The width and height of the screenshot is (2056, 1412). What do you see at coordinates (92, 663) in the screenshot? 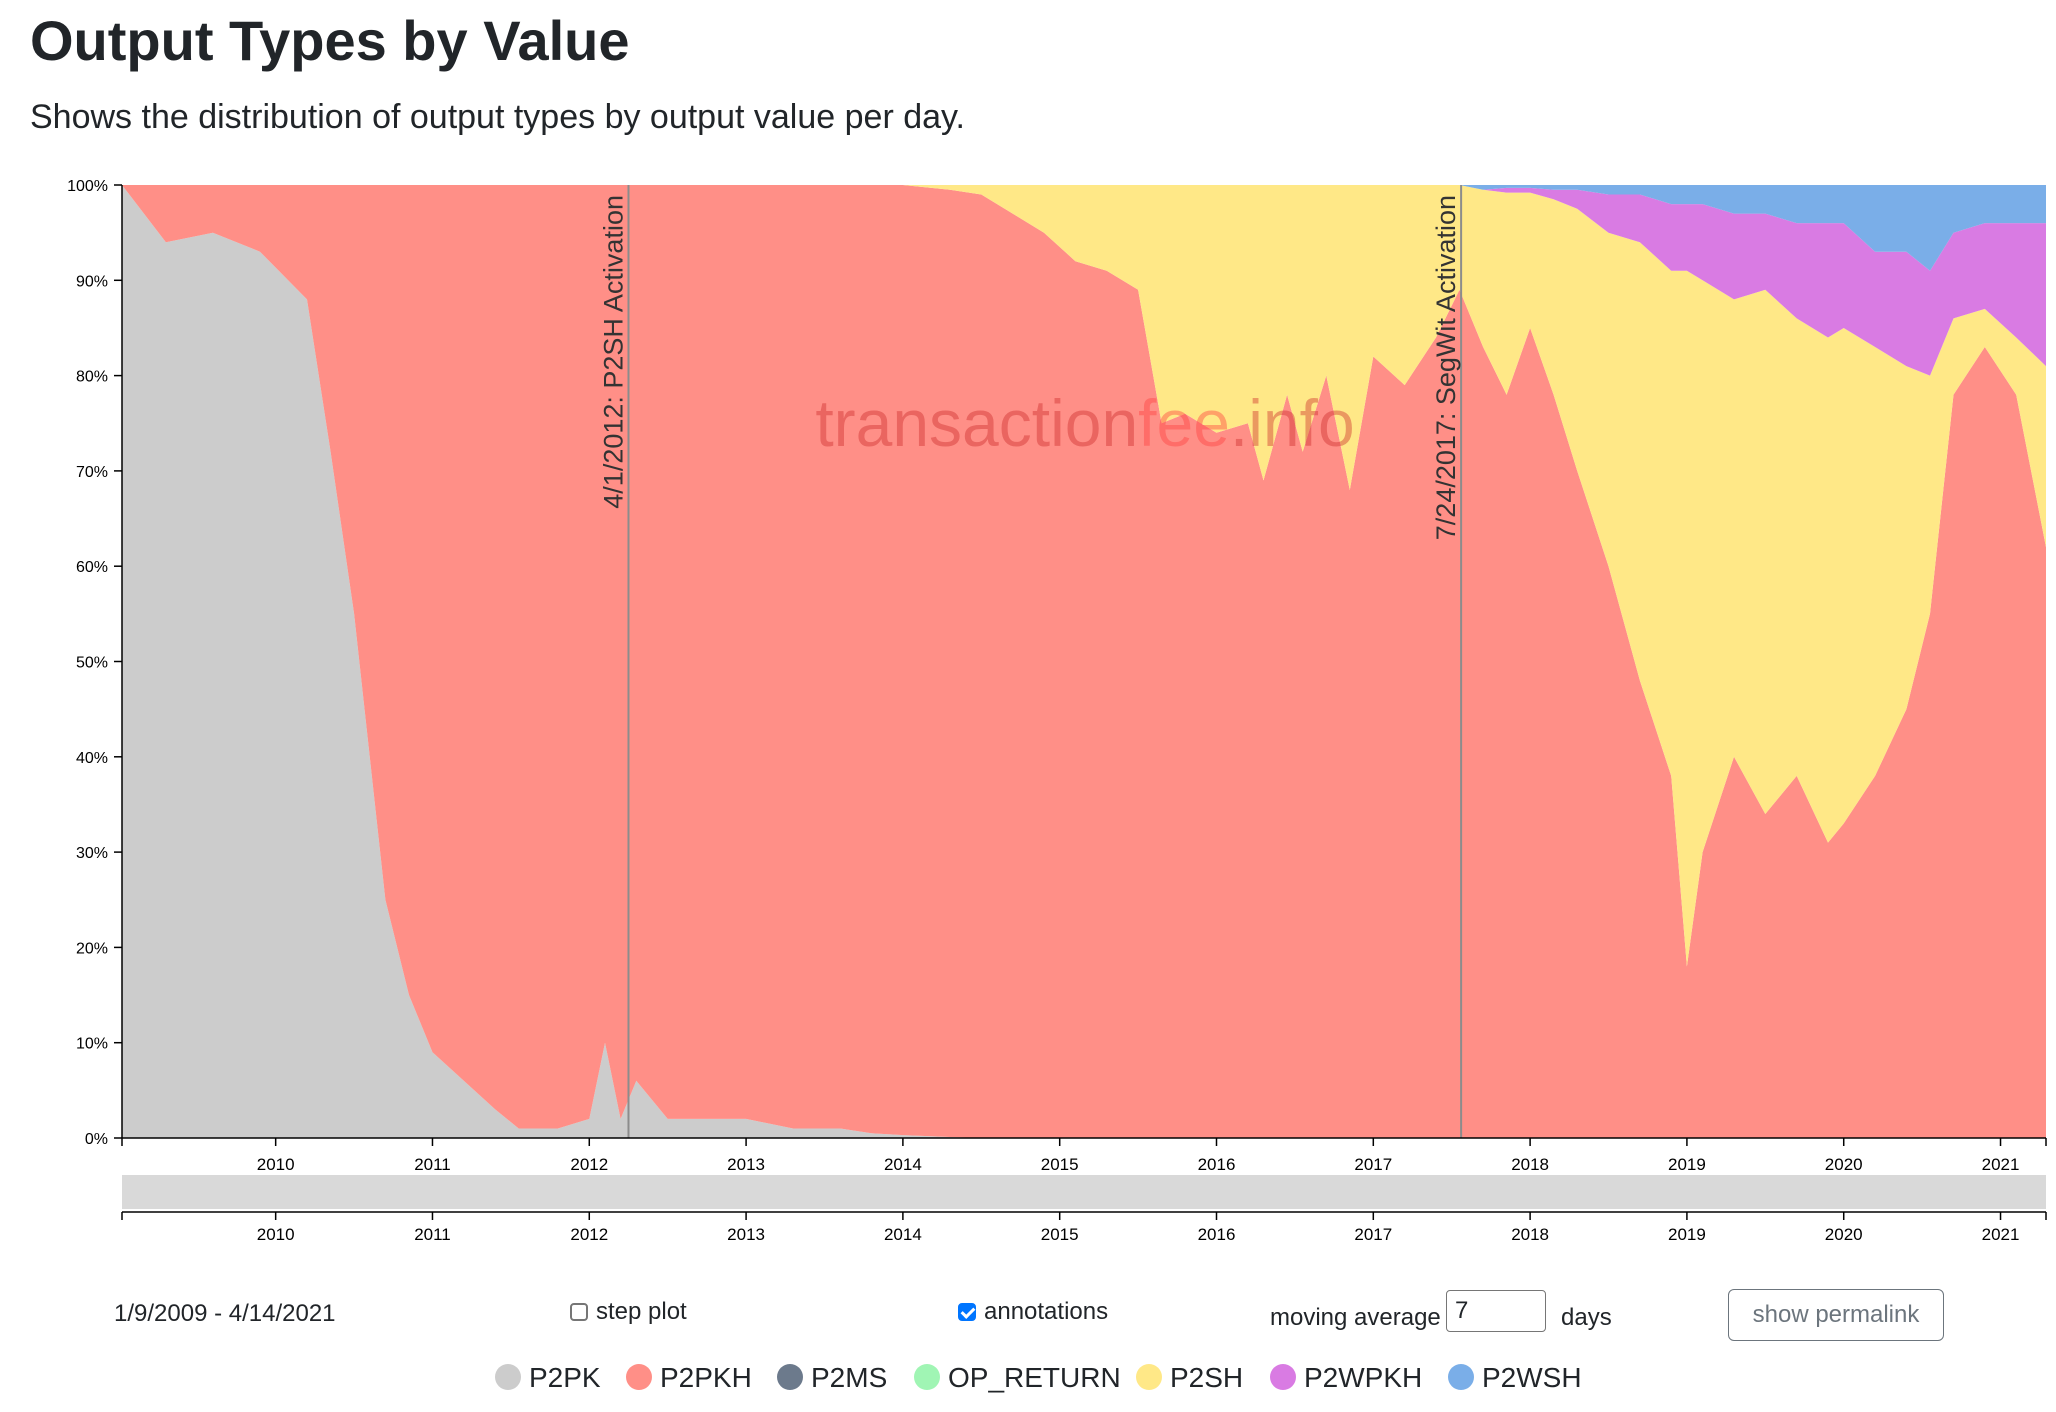
I see `y-tick-label: 50%` at bounding box center [92, 663].